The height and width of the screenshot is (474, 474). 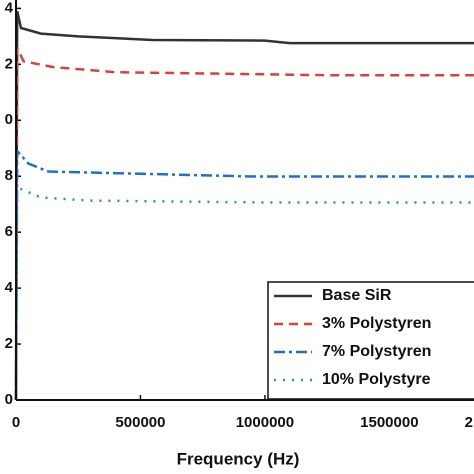 I want to click on x-tick-label: 1000000, so click(x=265, y=422).